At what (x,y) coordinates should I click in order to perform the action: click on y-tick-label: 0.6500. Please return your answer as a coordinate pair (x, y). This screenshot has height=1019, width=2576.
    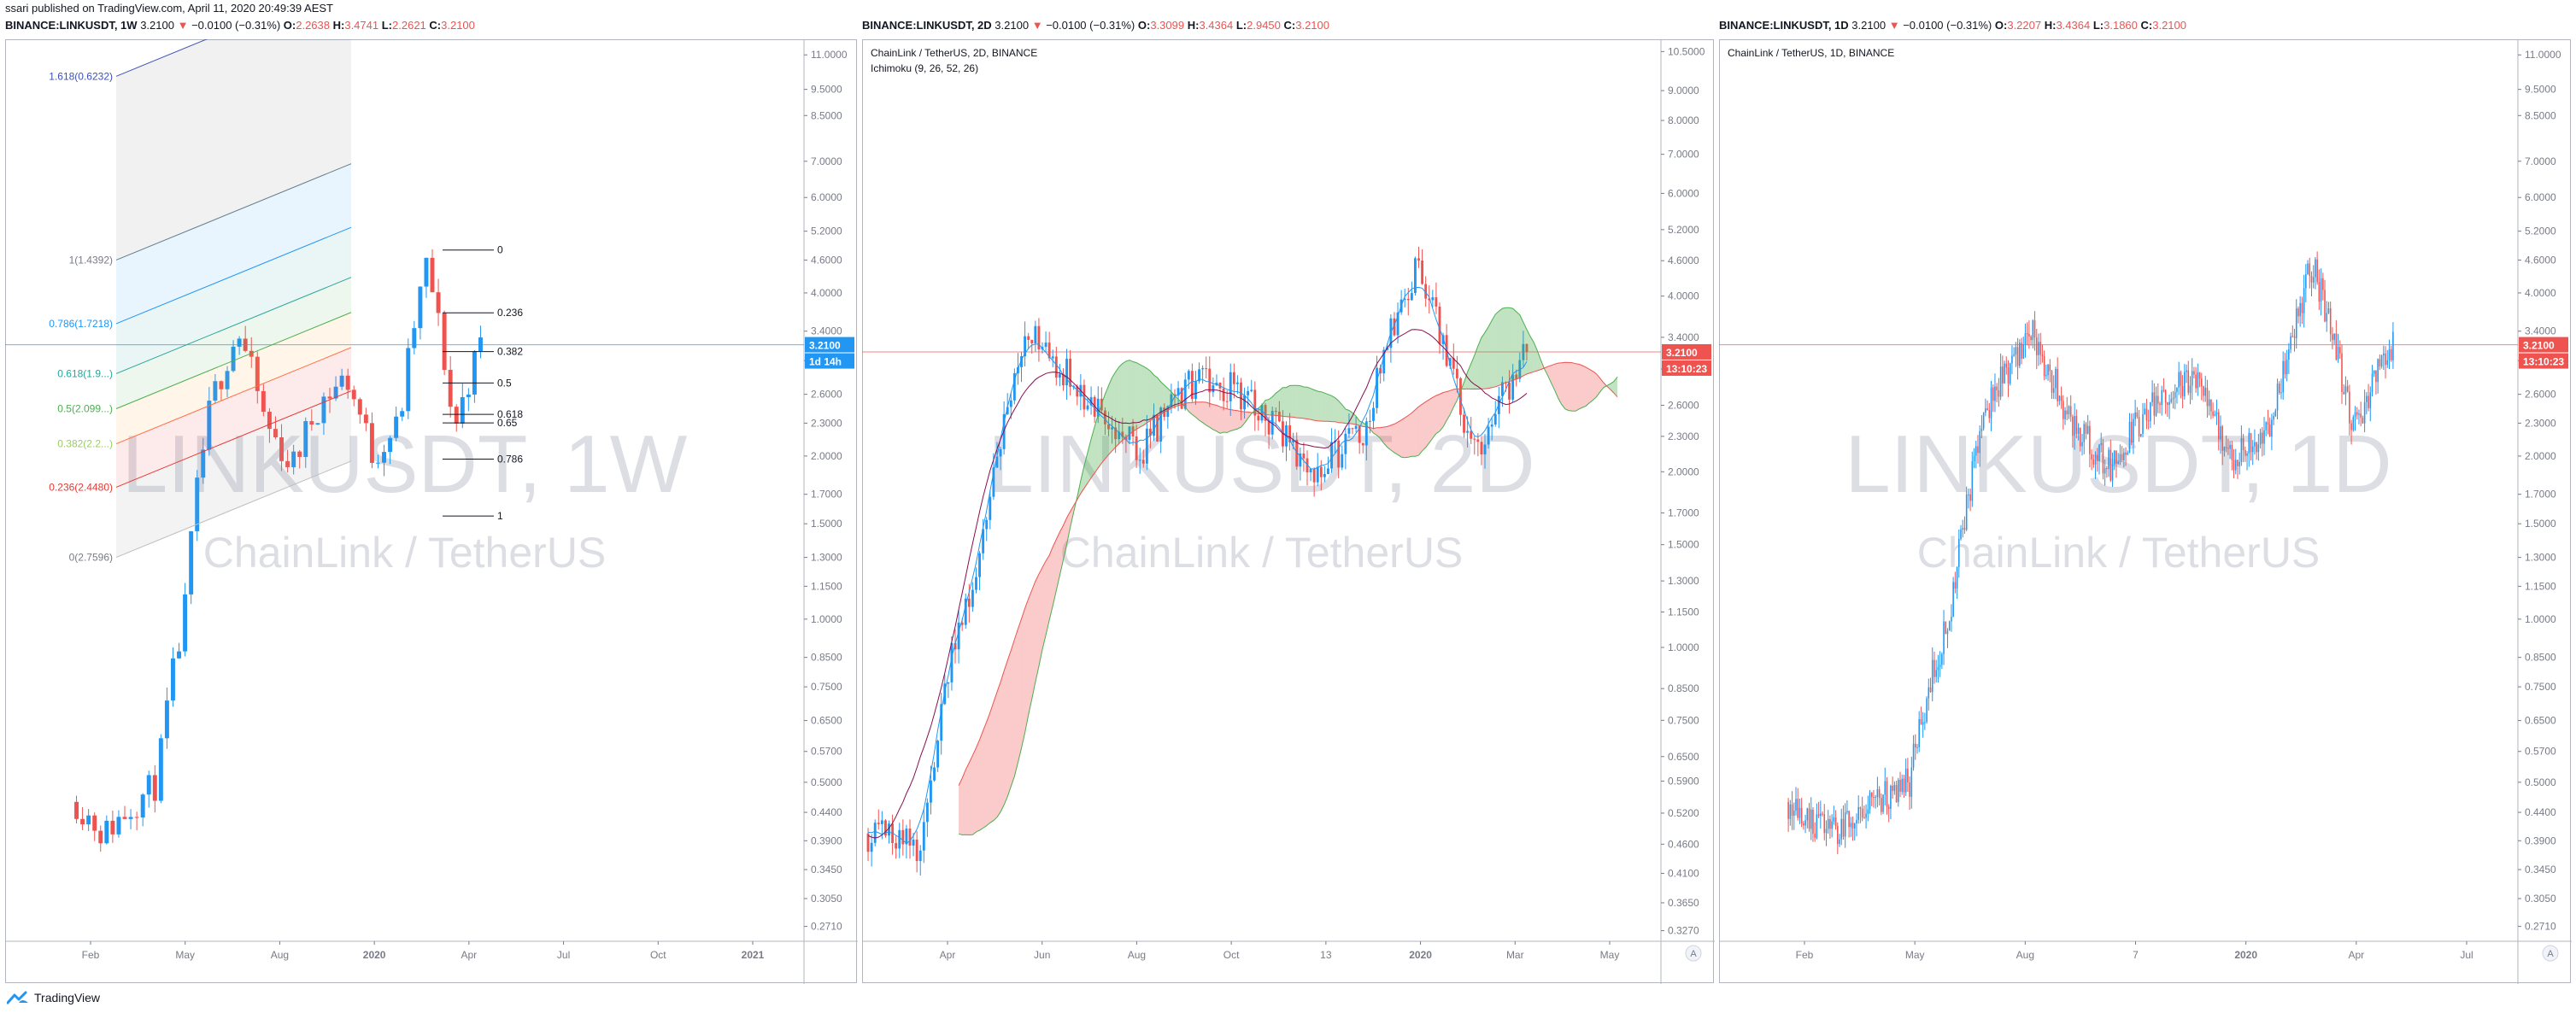
    Looking at the image, I should click on (826, 721).